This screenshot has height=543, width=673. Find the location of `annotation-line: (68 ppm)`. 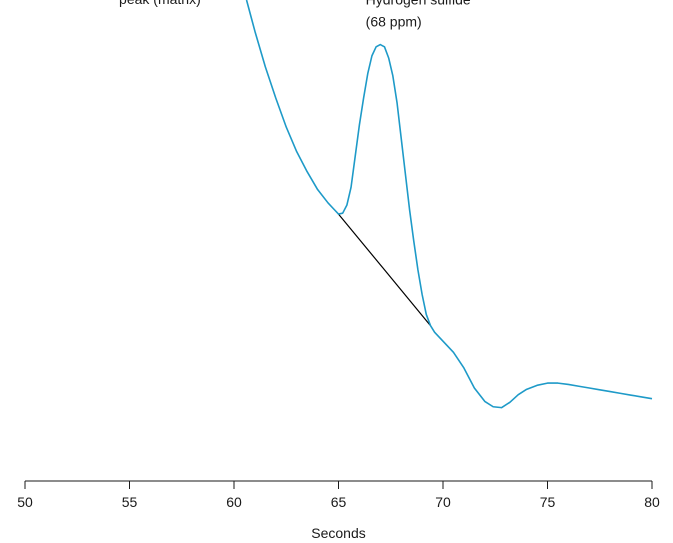

annotation-line: (68 ppm) is located at coordinates (394, 21).